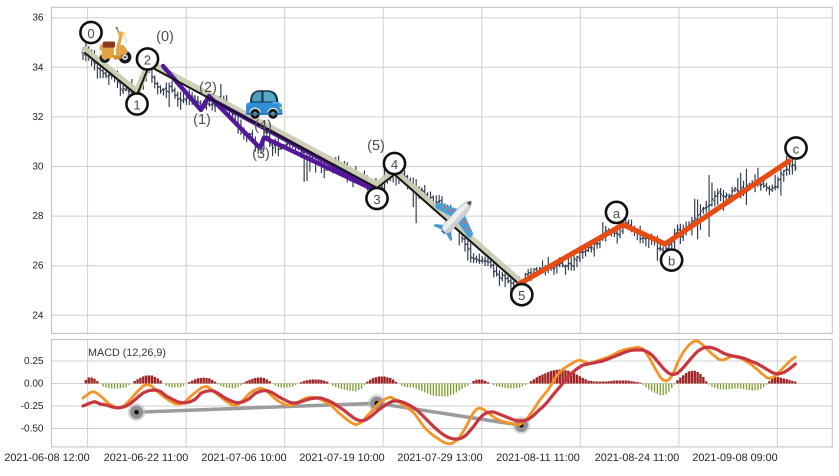  I want to click on svg-text: 4, so click(394, 164).